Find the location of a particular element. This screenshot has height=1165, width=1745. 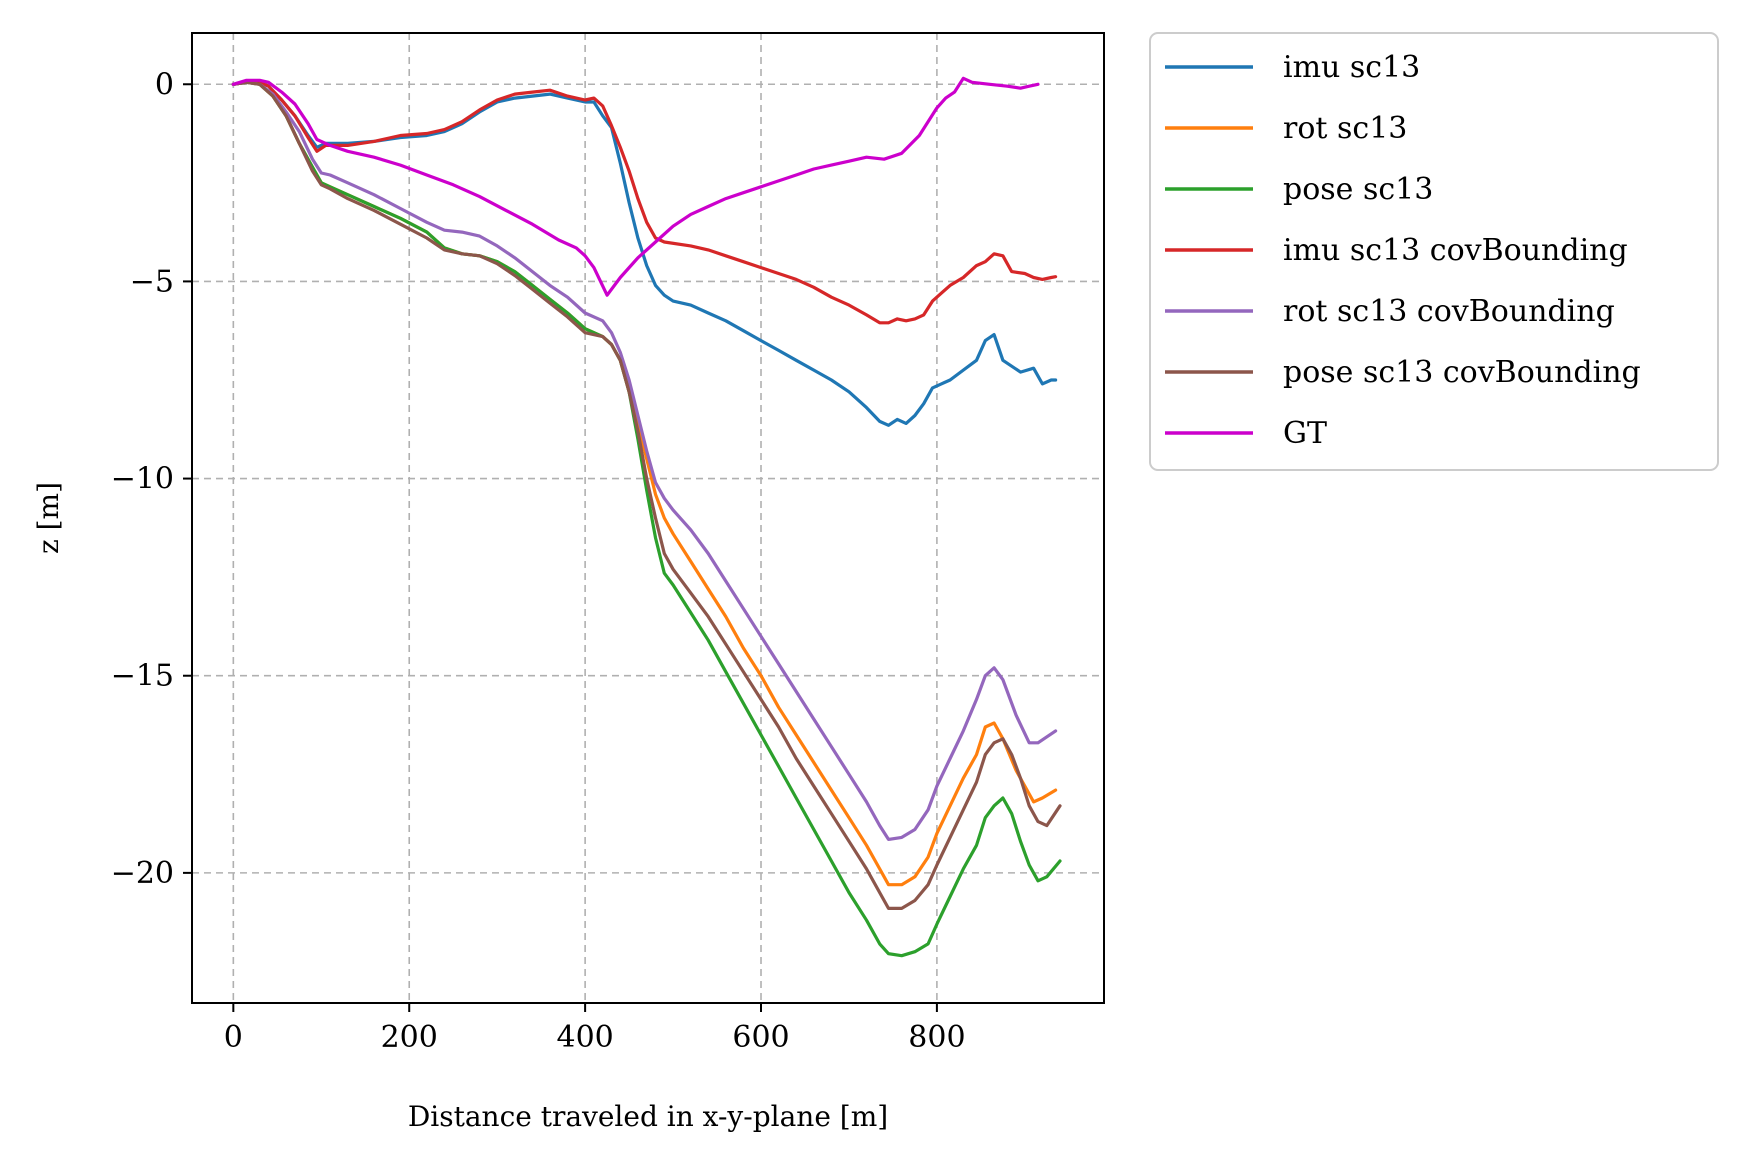

legend-label-0: imu sc13 is located at coordinates (1351, 67).